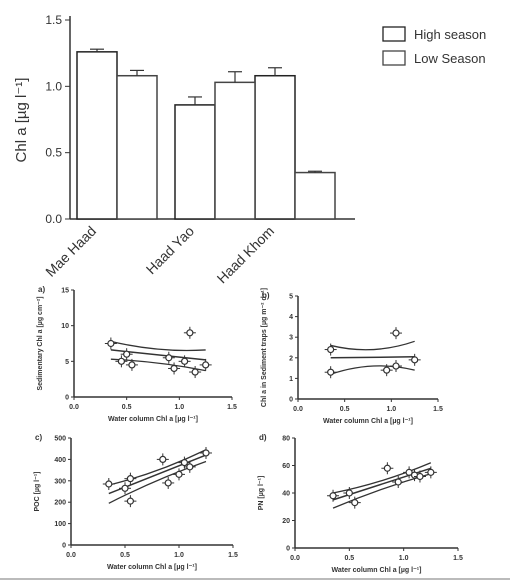 This screenshot has height=583, width=510. What do you see at coordinates (65, 326) in the screenshot?
I see `y-tick-label: 10` at bounding box center [65, 326].